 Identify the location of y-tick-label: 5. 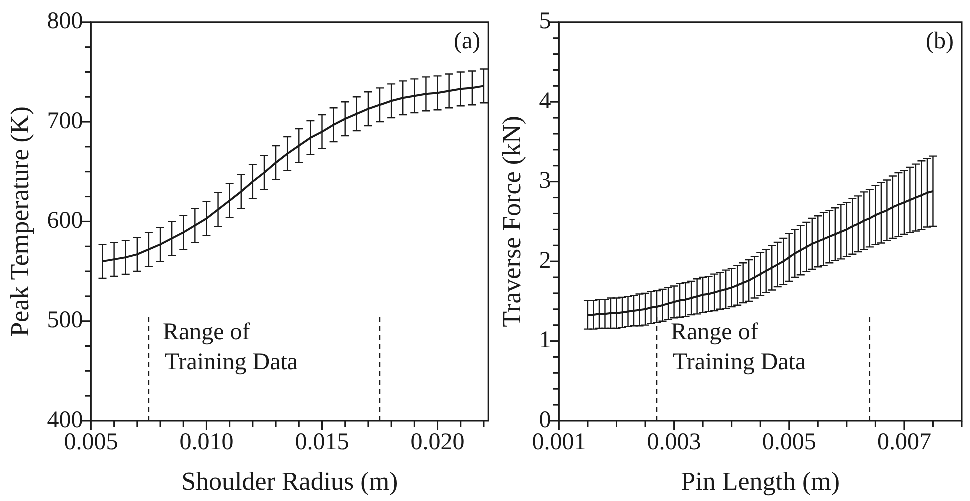
(545, 21).